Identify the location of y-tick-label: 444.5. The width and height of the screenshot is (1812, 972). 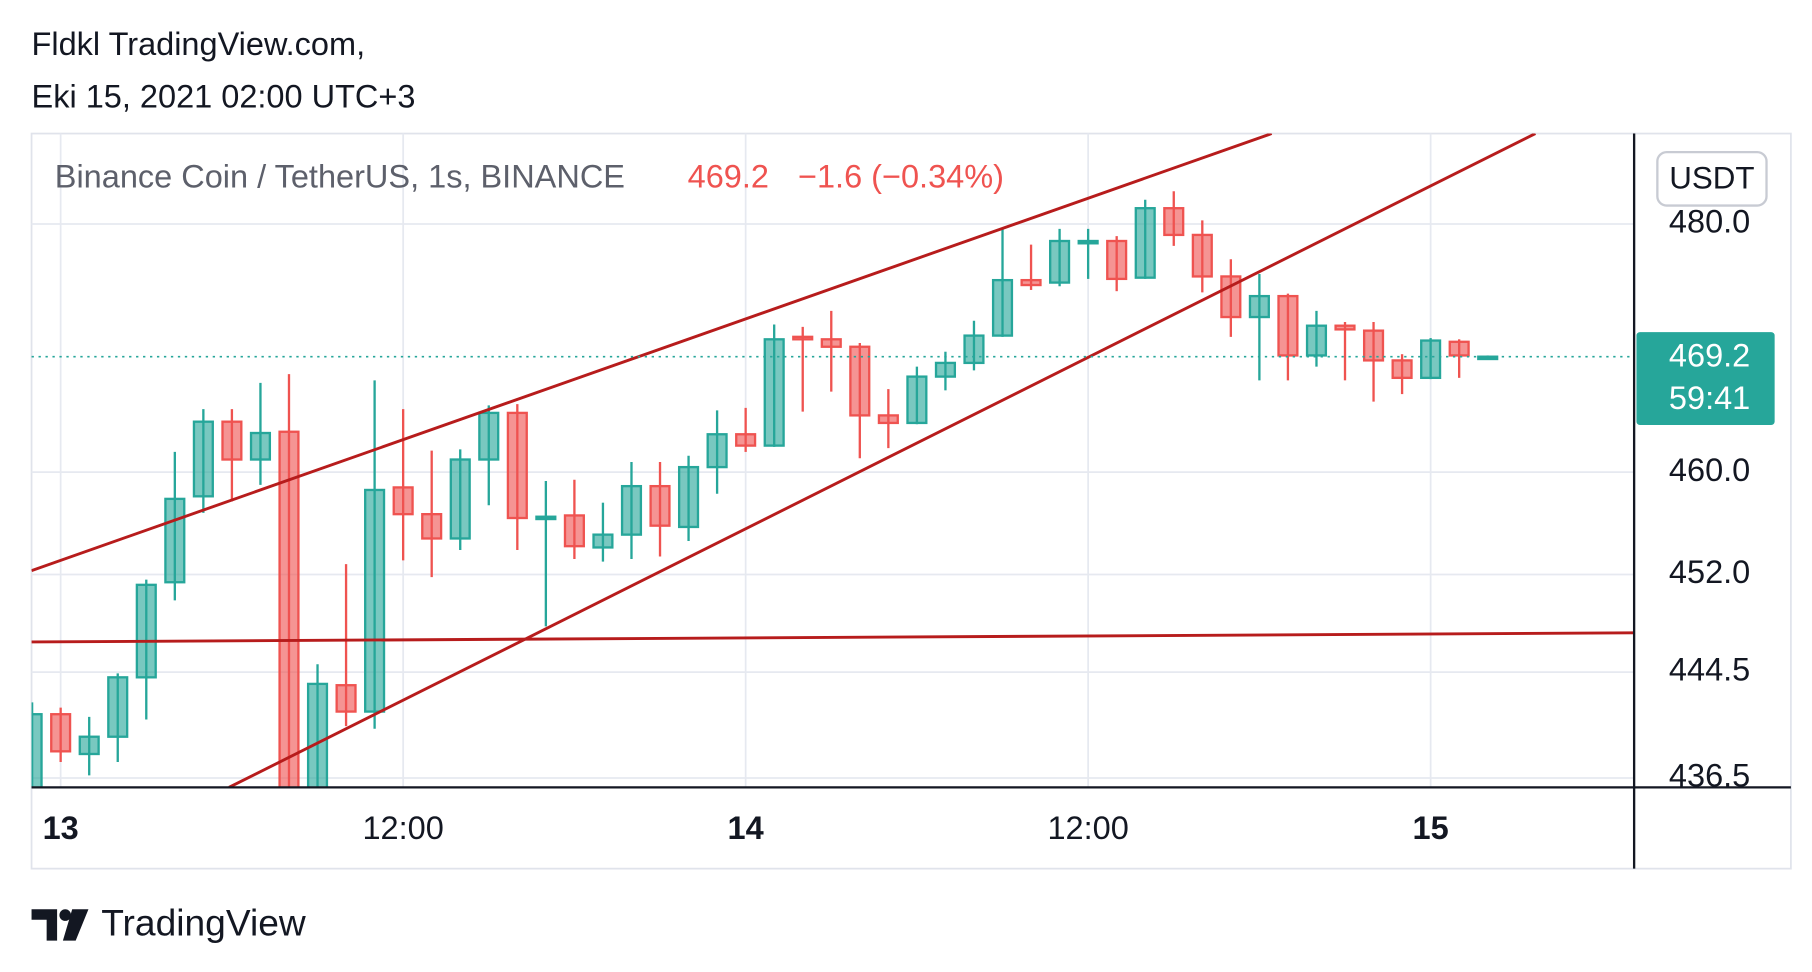
(1709, 670).